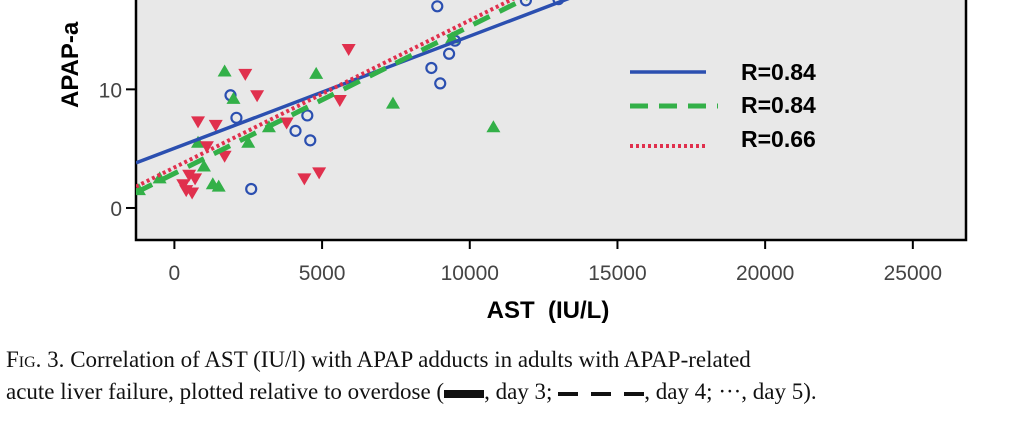  Describe the element at coordinates (778, 139) in the screenshot. I see `legend-label-3: R=0.66` at that location.